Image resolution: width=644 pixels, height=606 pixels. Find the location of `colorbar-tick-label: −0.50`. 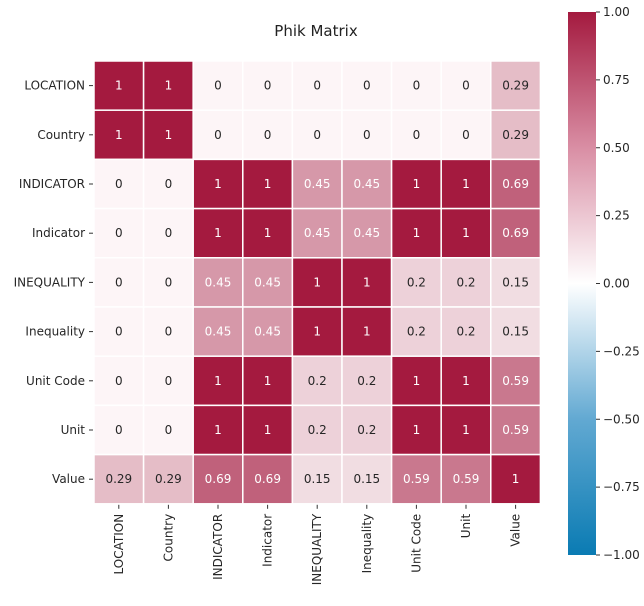

colorbar-tick-label: −0.50 is located at coordinates (621, 419).